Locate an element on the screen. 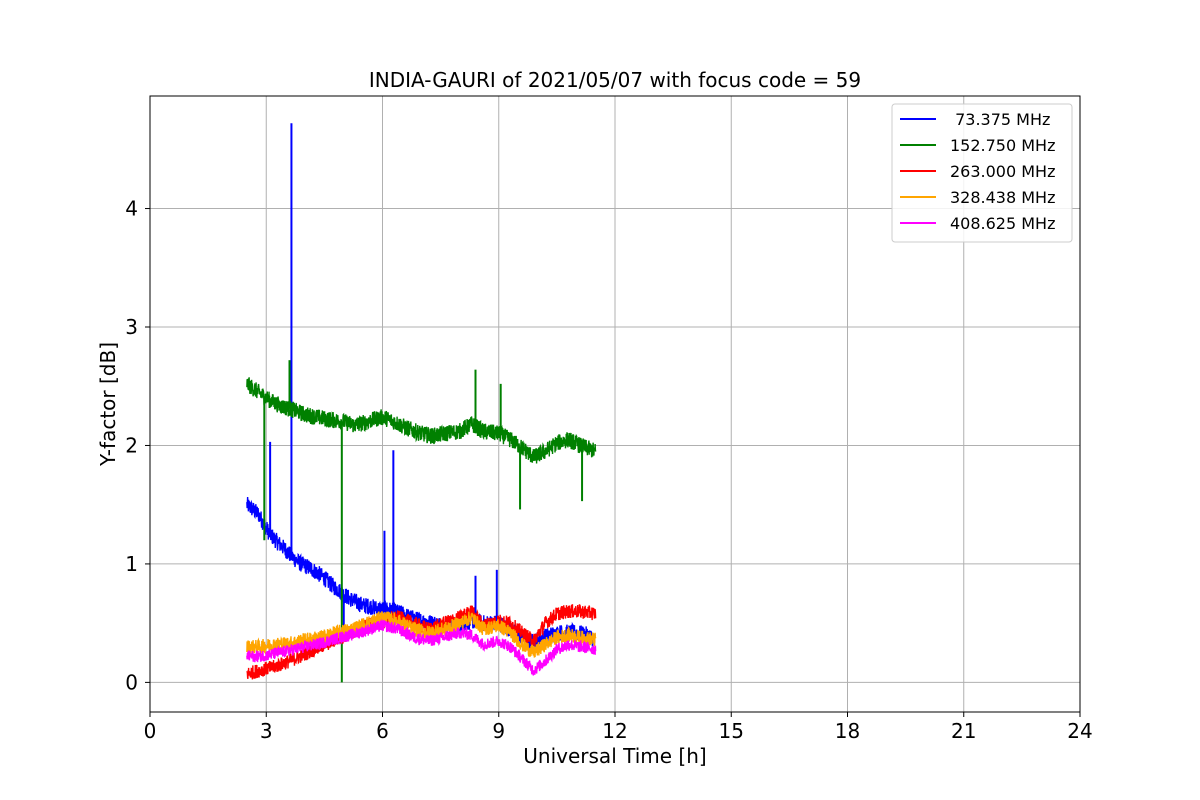 The width and height of the screenshot is (1200, 800). legend-entry: 73.375 MHz is located at coordinates (1000, 119).